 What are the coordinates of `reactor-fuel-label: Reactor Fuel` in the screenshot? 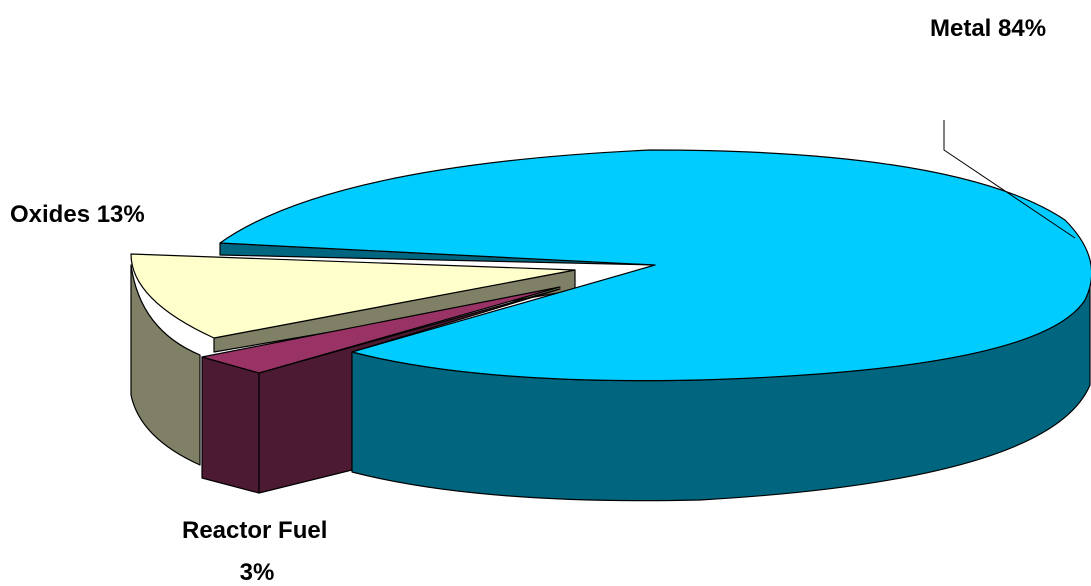 It's located at (254, 530).